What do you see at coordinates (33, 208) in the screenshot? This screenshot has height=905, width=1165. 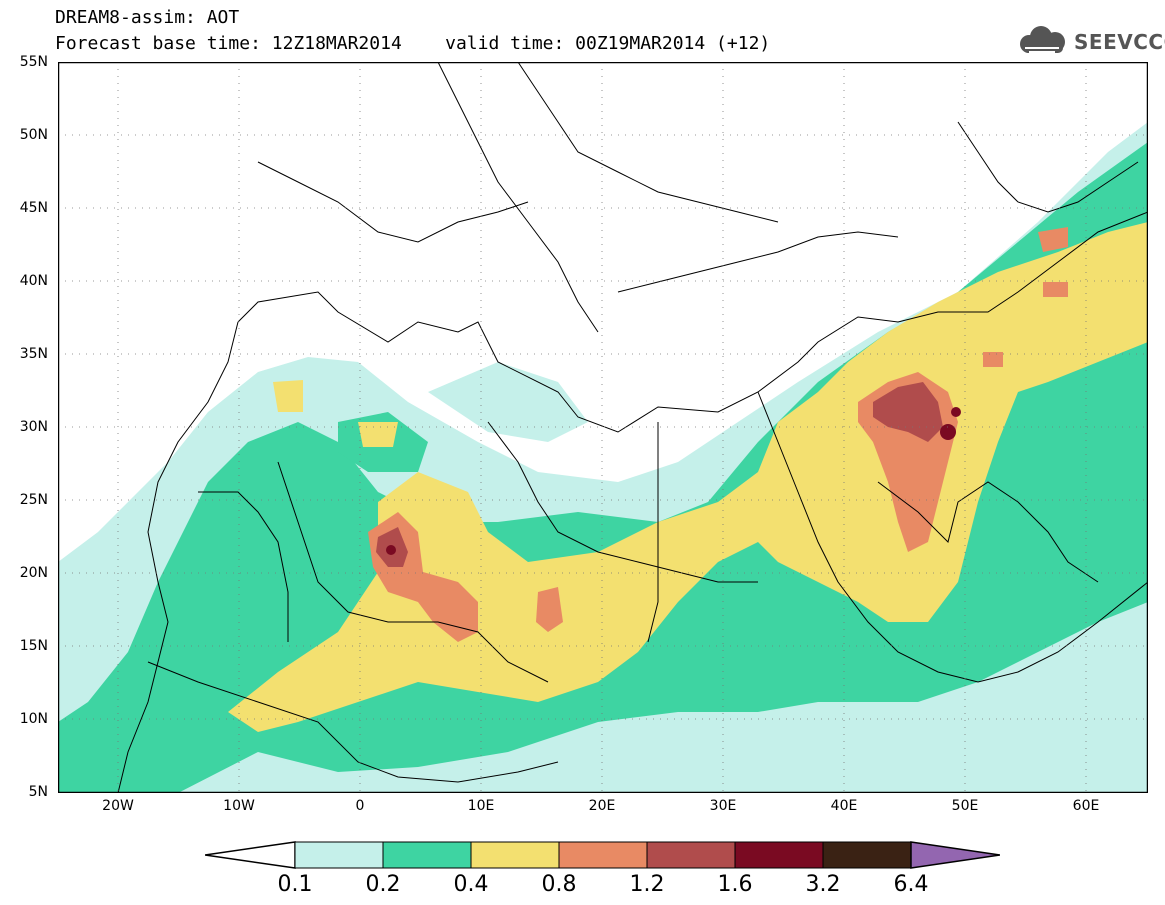 I see `lat-label-45n: 45N` at bounding box center [33, 208].